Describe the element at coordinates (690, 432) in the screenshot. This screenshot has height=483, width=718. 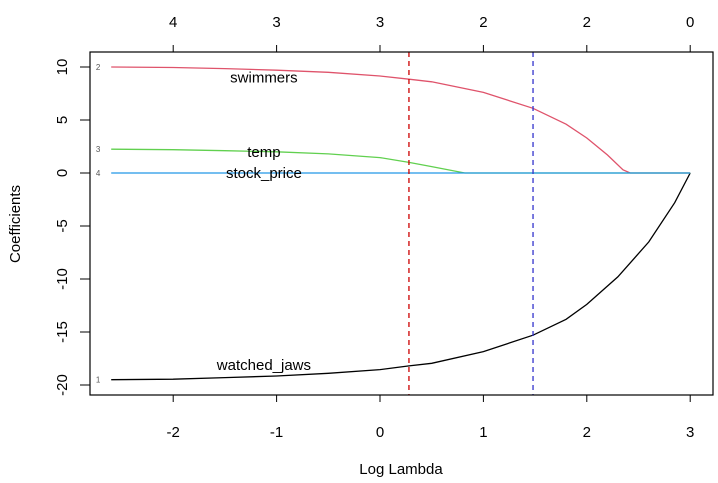
I see `x-tick-label: 3` at that location.